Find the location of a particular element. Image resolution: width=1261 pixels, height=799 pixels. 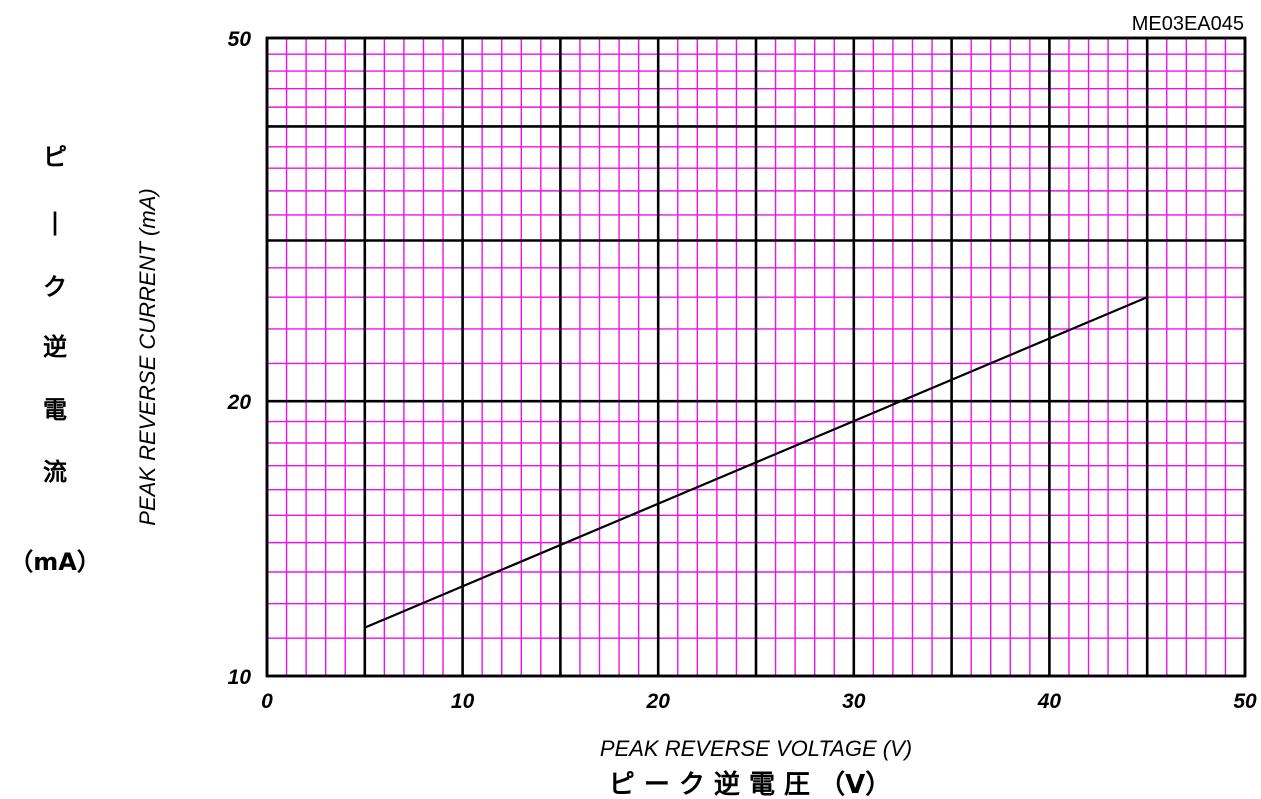

x-tick-label: 20 is located at coordinates (658, 701).